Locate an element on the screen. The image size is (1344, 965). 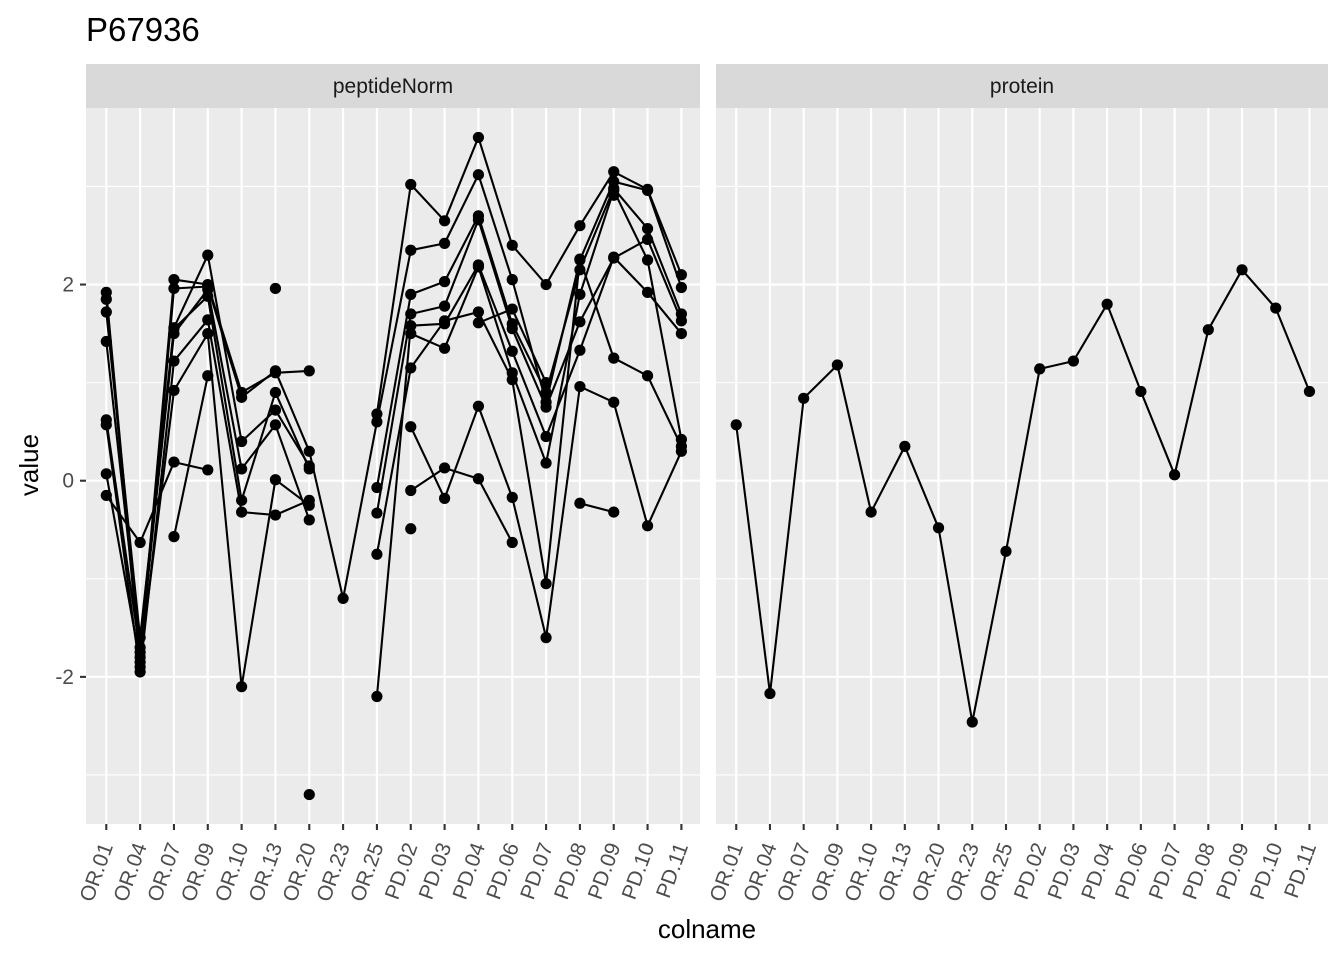
y-tick-label: 2 is located at coordinates (68, 285).